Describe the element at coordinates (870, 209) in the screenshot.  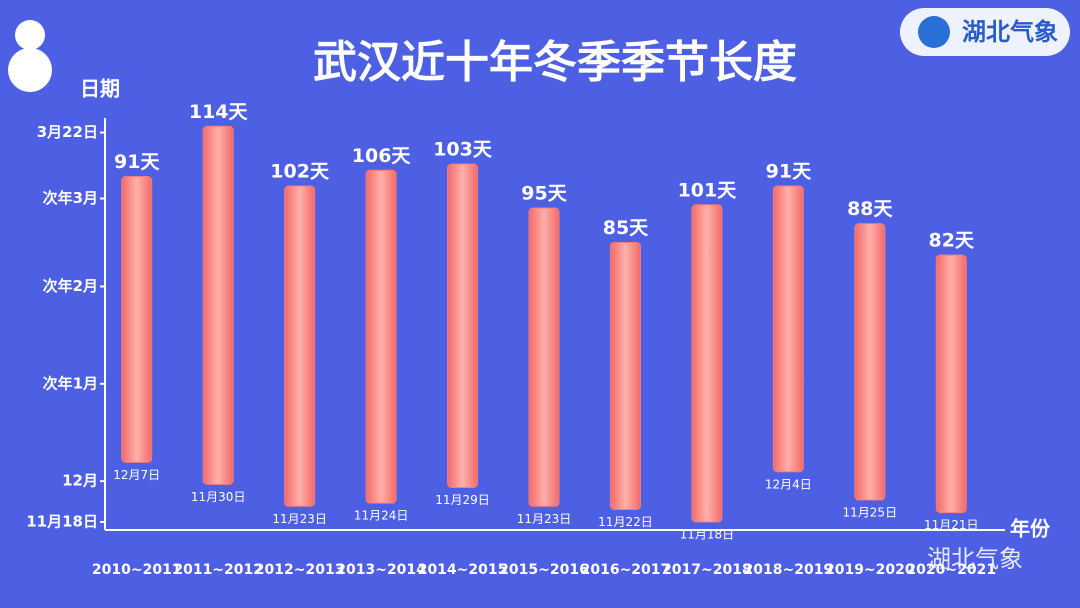
I see `bar-length-label: 88天` at that location.